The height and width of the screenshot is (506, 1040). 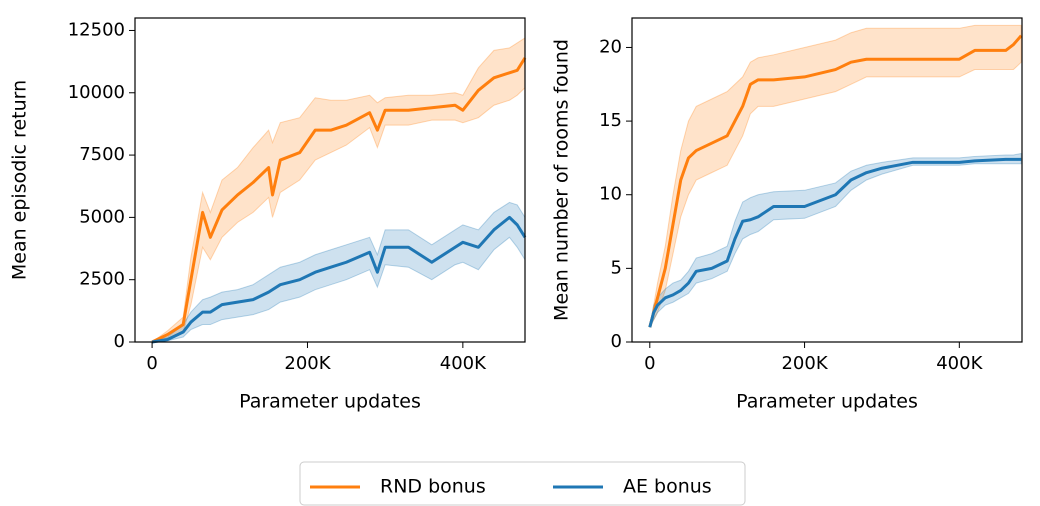 I want to click on y-tick-label: 5, so click(x=616, y=267).